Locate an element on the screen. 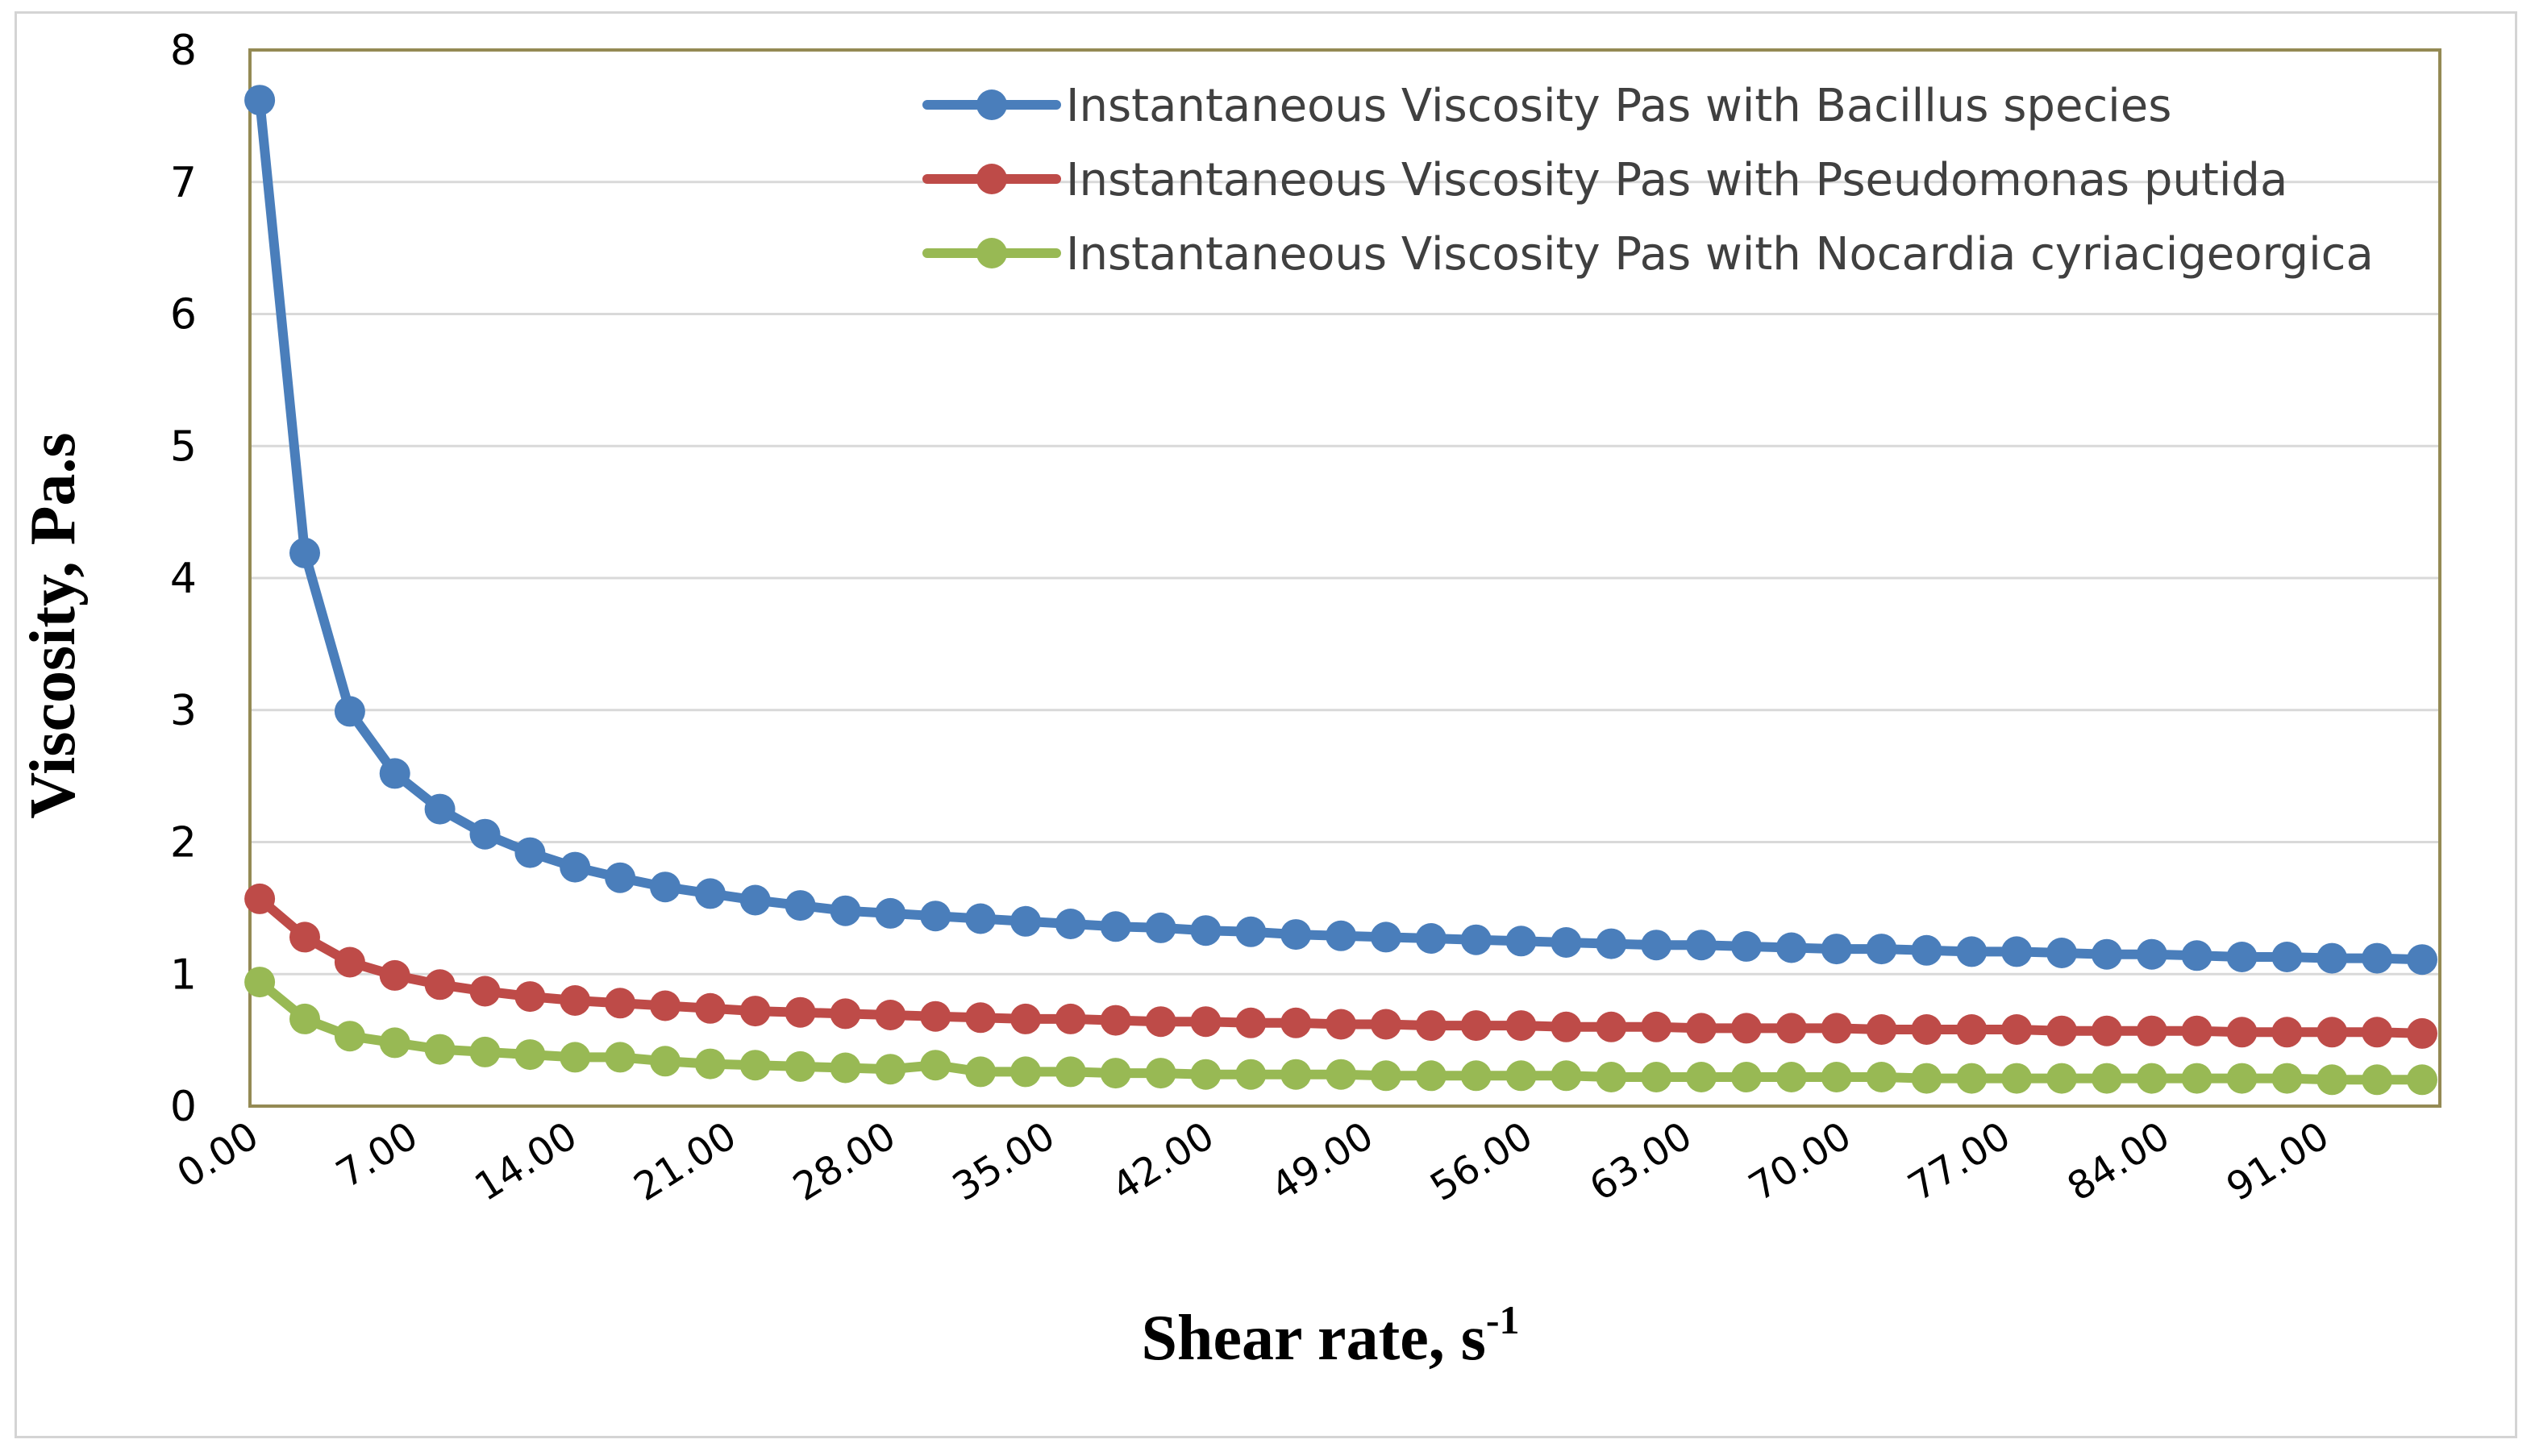 The width and height of the screenshot is (2535, 1456). x-tick-label: 84.00 is located at coordinates (2118, 1161).